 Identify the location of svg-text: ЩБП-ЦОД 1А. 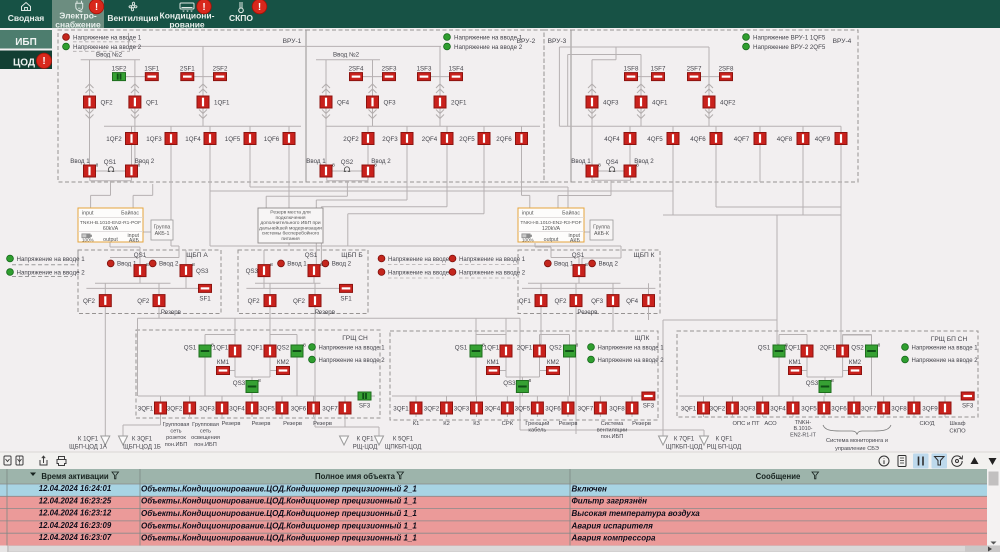
(88, 448).